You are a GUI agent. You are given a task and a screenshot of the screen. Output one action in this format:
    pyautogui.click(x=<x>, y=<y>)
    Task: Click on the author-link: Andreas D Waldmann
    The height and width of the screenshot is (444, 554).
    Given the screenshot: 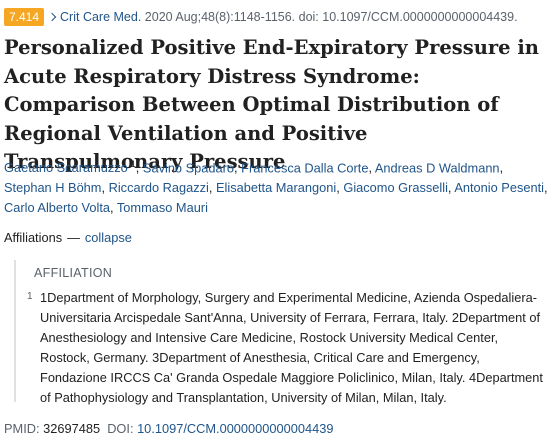 What is the action you would take?
    pyautogui.click(x=437, y=168)
    